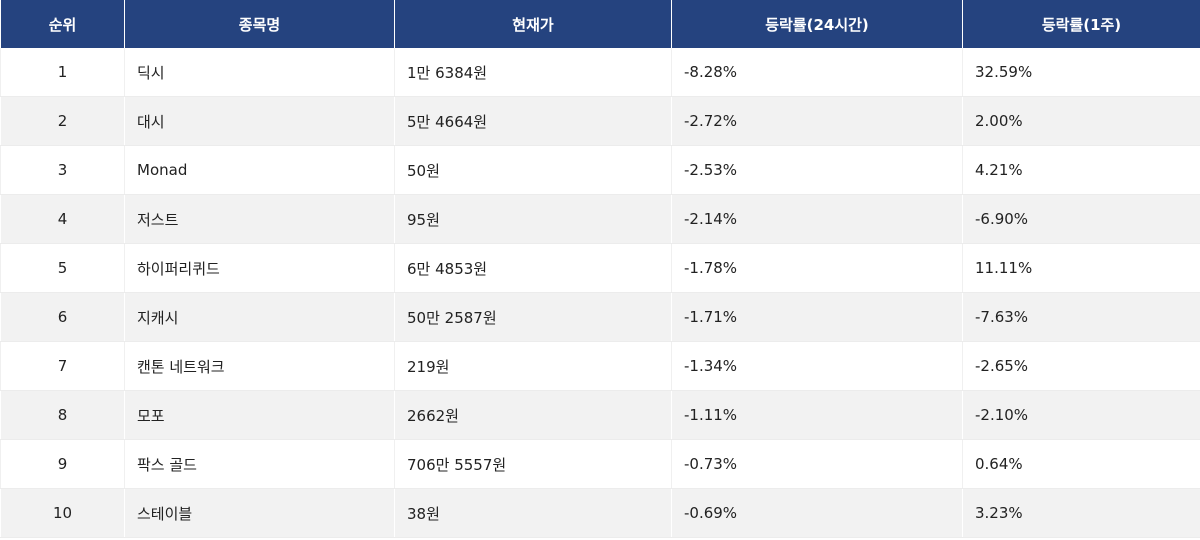 This screenshot has width=1200, height=540. What do you see at coordinates (817, 268) in the screenshot?
I see `change-24h-cell: -1.78%` at bounding box center [817, 268].